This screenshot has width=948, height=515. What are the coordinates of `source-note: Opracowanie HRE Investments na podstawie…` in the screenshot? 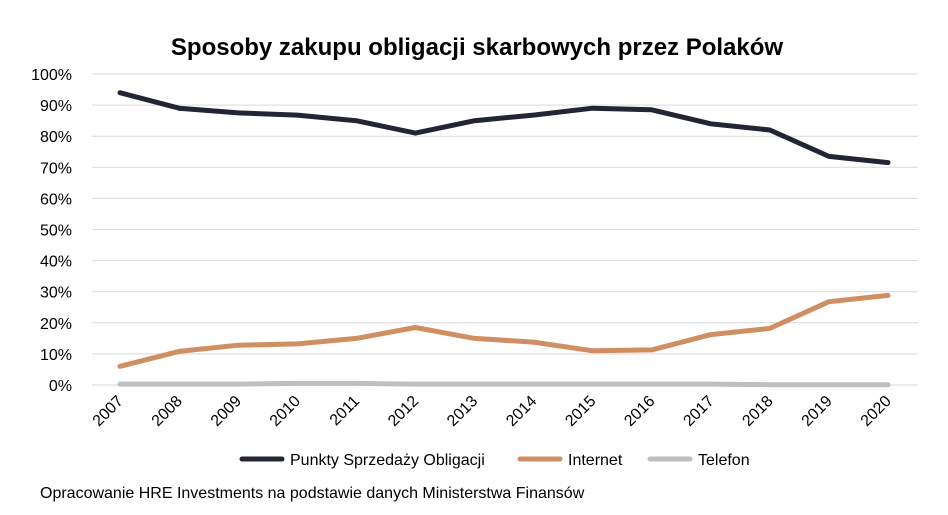 It's located at (312, 493).